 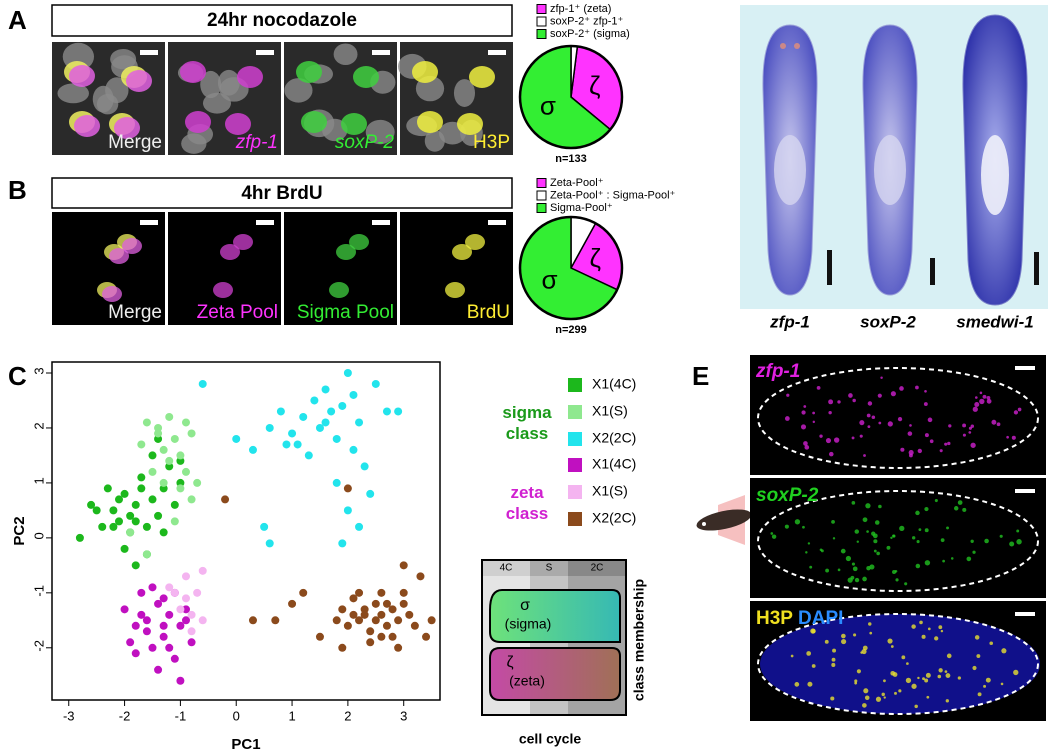 I want to click on fluorescence-image, so click(x=898, y=538).